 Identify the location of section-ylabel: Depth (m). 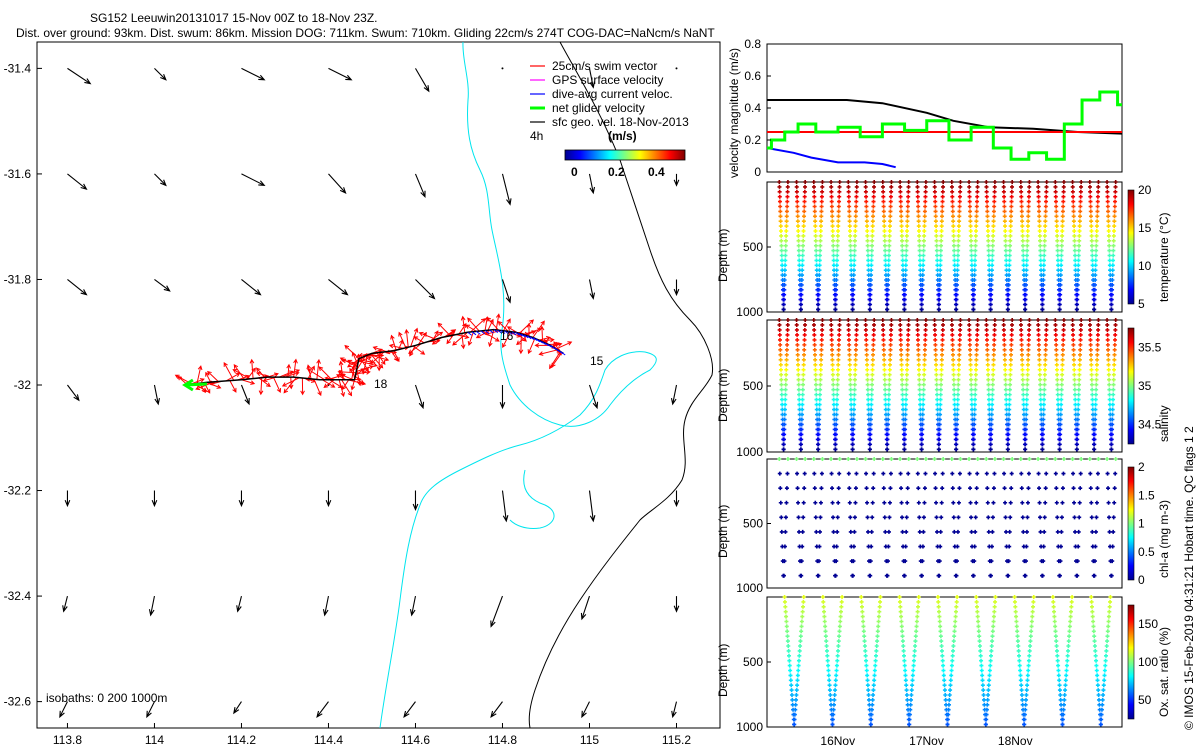
(723, 531).